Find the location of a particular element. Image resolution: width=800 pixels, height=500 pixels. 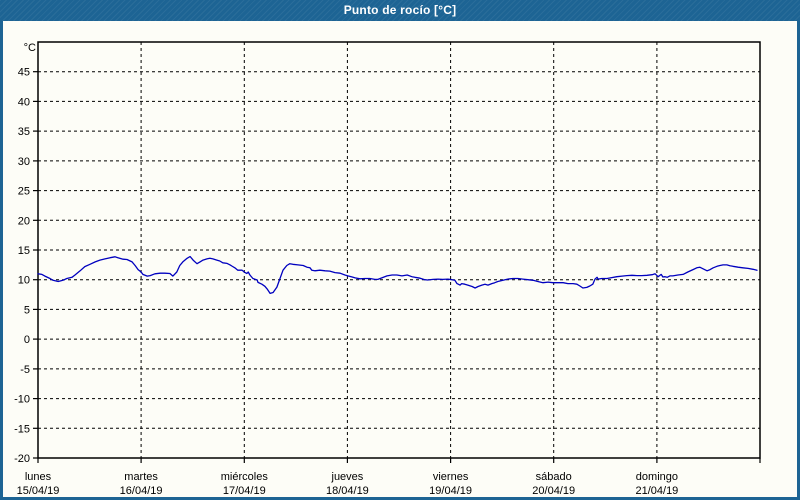

x-day-label: lunes is located at coordinates (38, 477).